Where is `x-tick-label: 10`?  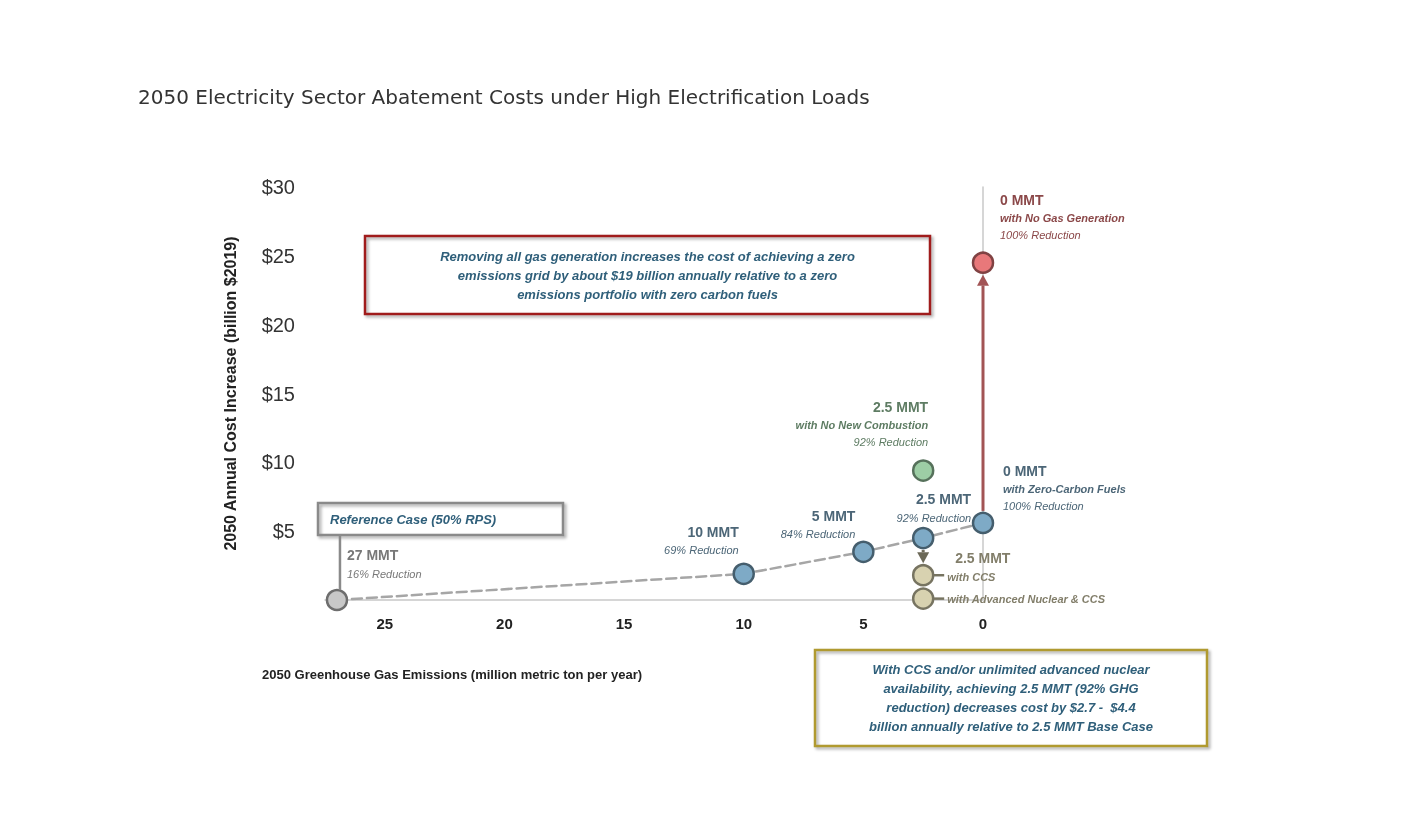 x-tick-label: 10 is located at coordinates (744, 623).